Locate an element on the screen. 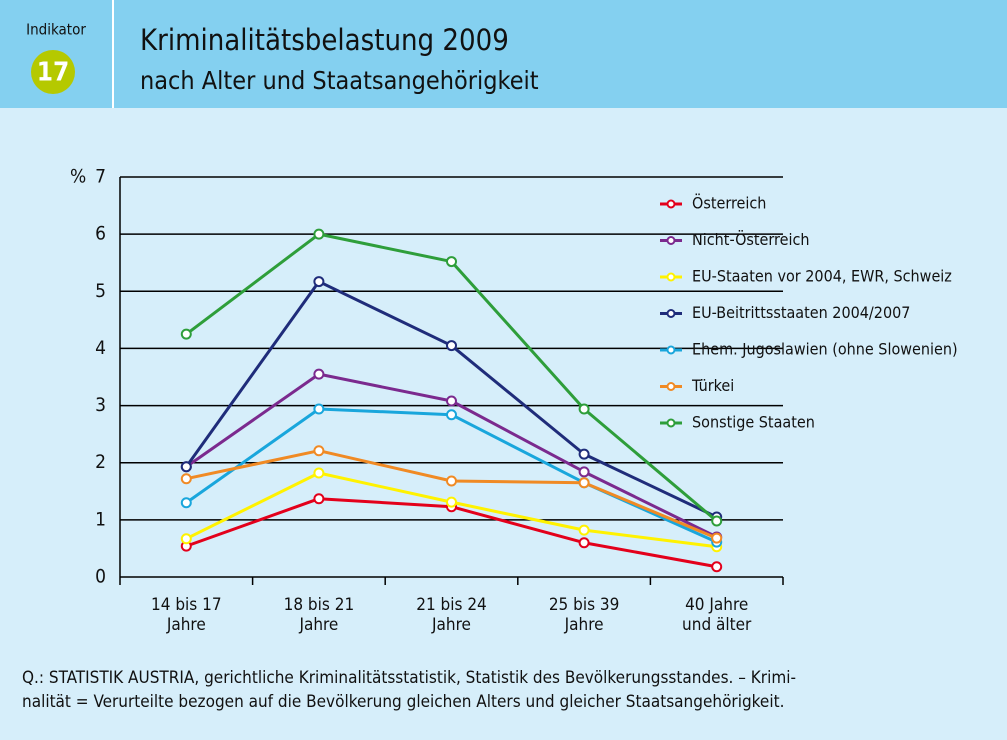 Image resolution: width=1007 pixels, height=740 pixels. x-tick-label: 14 bis 17 is located at coordinates (186, 605).